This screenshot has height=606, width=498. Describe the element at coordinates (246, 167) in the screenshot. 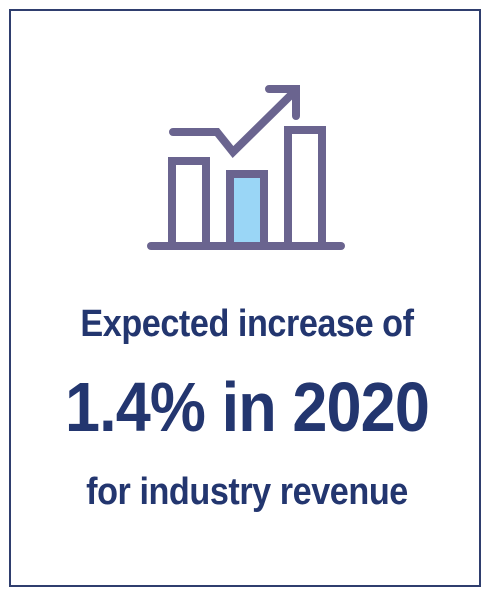

I see `rising-bar-chart-icon` at that location.